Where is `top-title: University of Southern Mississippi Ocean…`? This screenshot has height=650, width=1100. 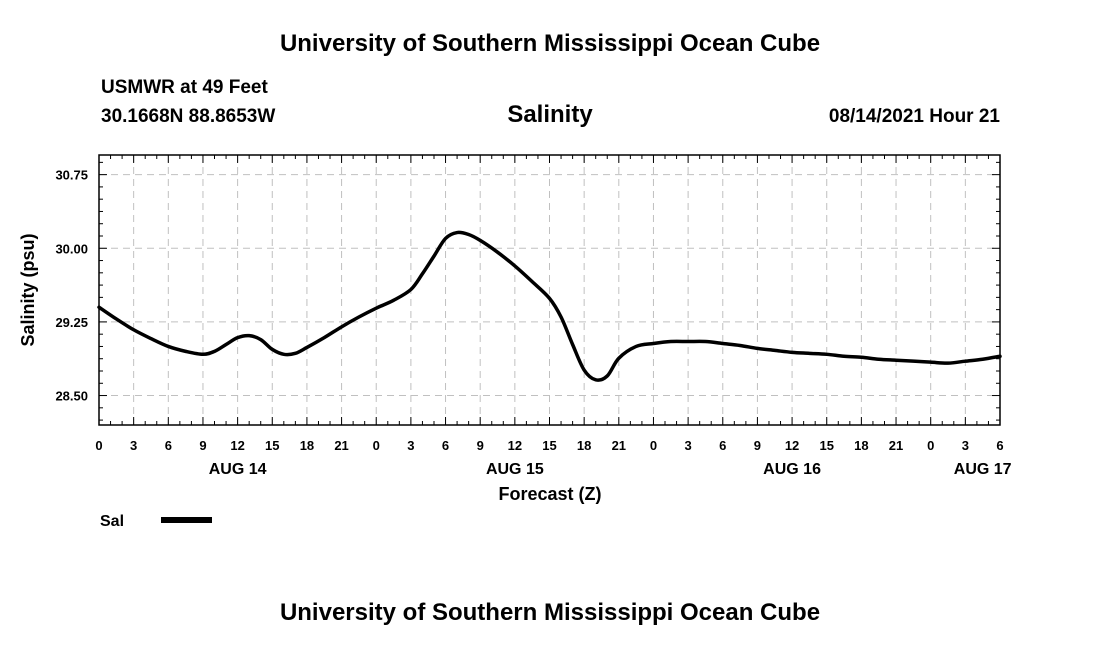 top-title: University of Southern Mississippi Ocean… is located at coordinates (550, 43).